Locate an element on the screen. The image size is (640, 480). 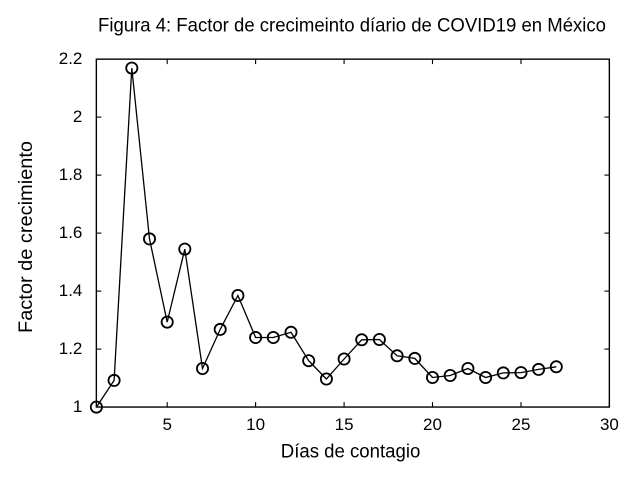
svg-text: 1 is located at coordinates (77, 406).